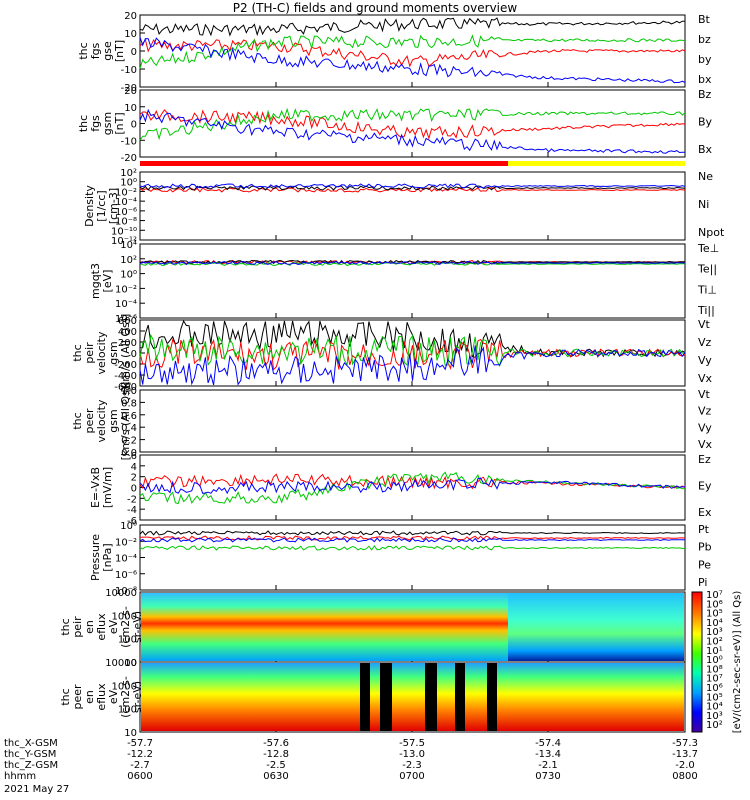 The height and width of the screenshot is (800, 750). Describe the element at coordinates (412, 548) in the screenshot. I see `pressure-series` at that location.